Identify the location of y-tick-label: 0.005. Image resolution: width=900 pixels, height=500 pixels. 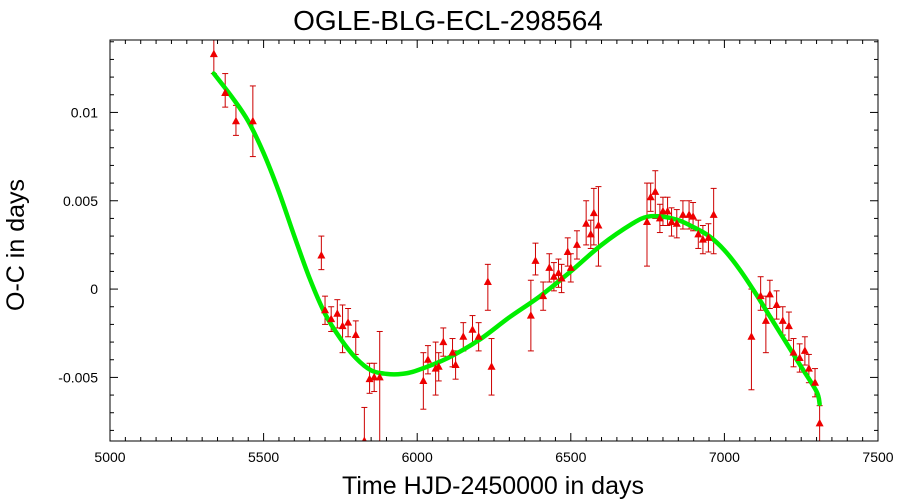
(80, 201).